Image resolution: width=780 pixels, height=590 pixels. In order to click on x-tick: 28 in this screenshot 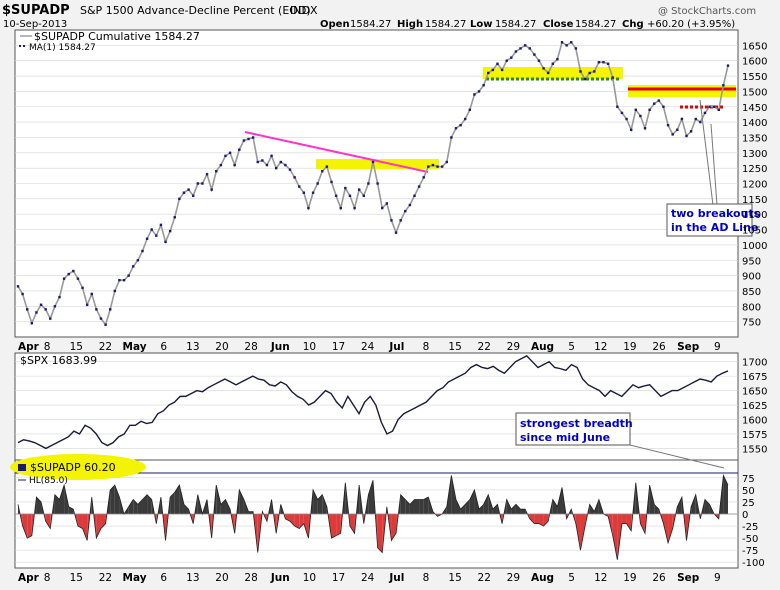, I will do `click(250, 347)`.